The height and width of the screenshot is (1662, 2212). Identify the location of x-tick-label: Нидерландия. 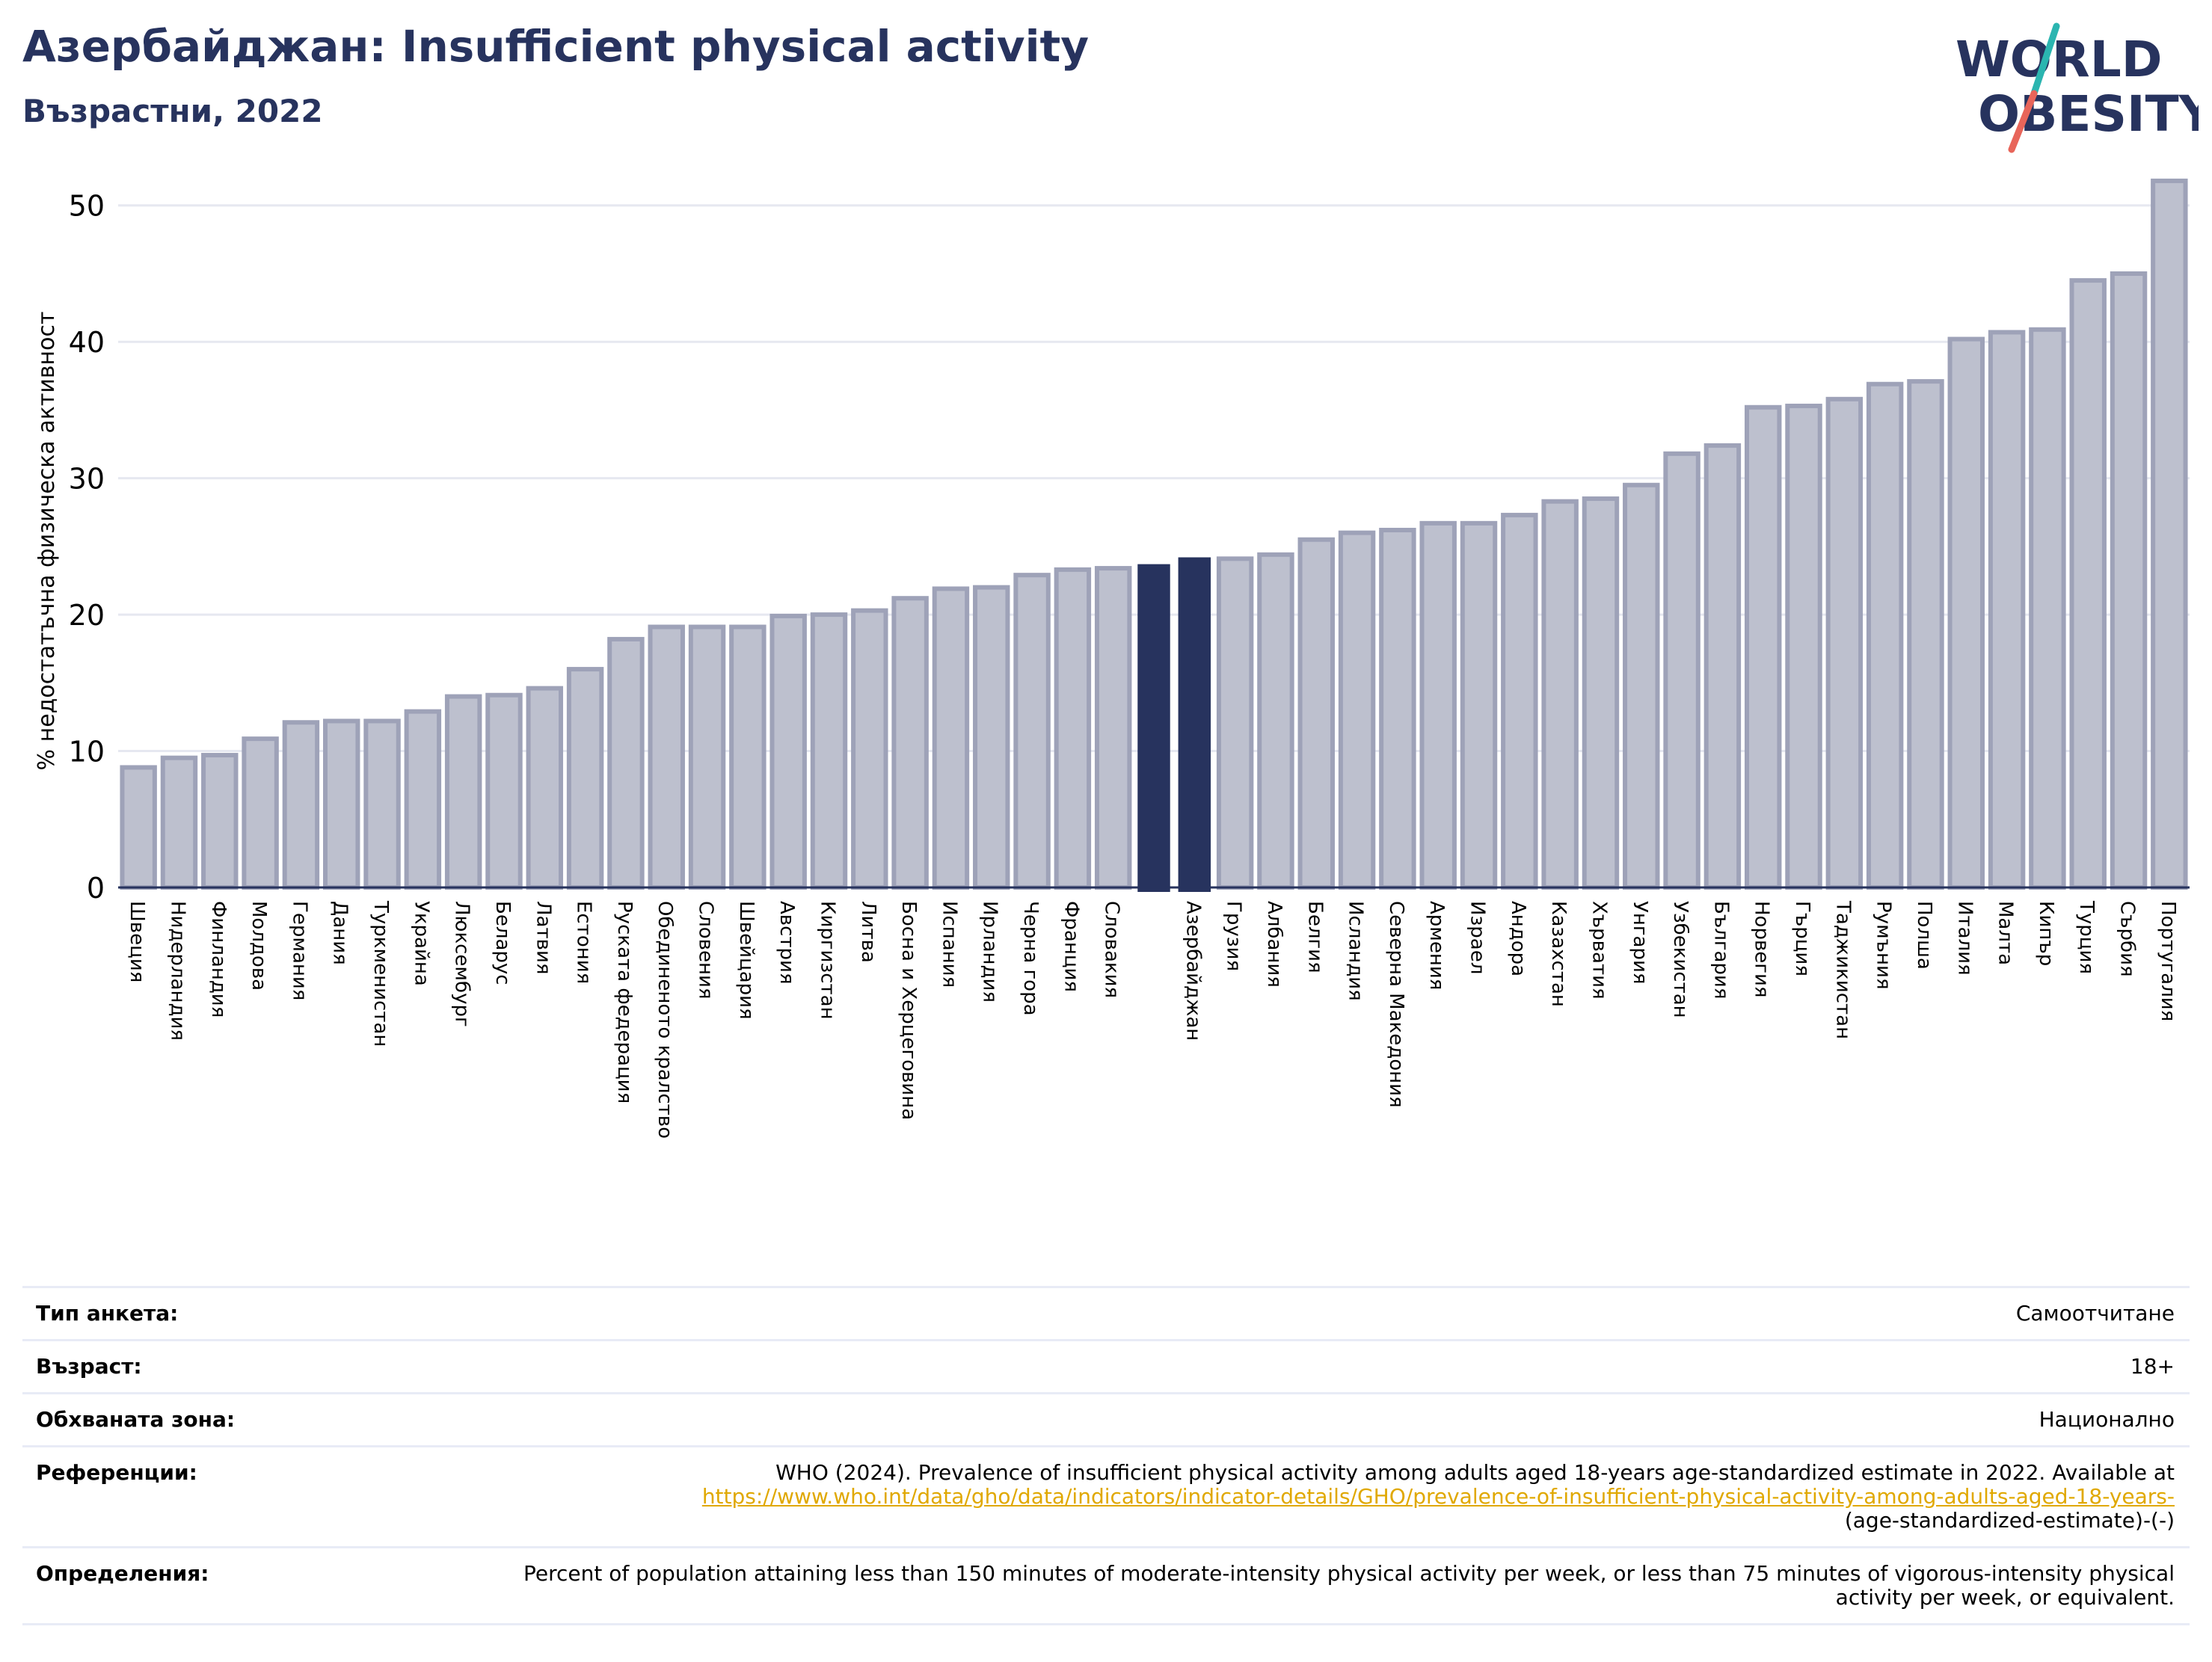
(177, 971).